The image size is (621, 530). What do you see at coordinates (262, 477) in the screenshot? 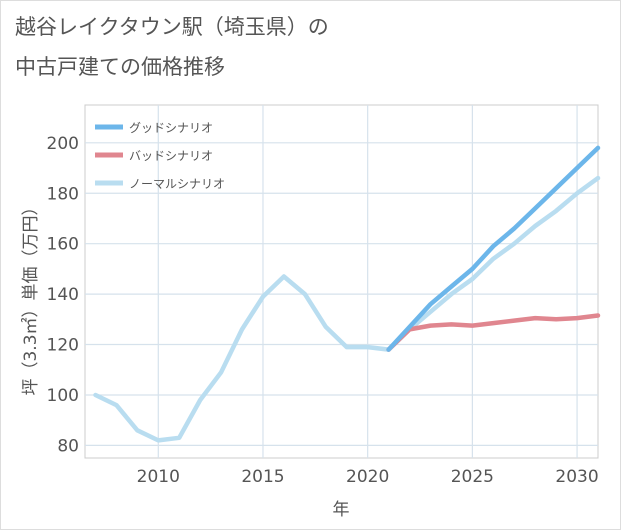
I see `x-tick-label: 2015` at bounding box center [262, 477].